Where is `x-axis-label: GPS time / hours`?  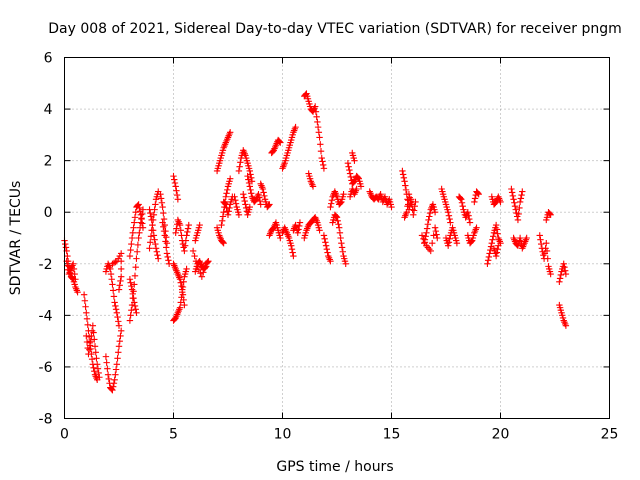
x-axis-label: GPS time / hours is located at coordinates (334, 467).